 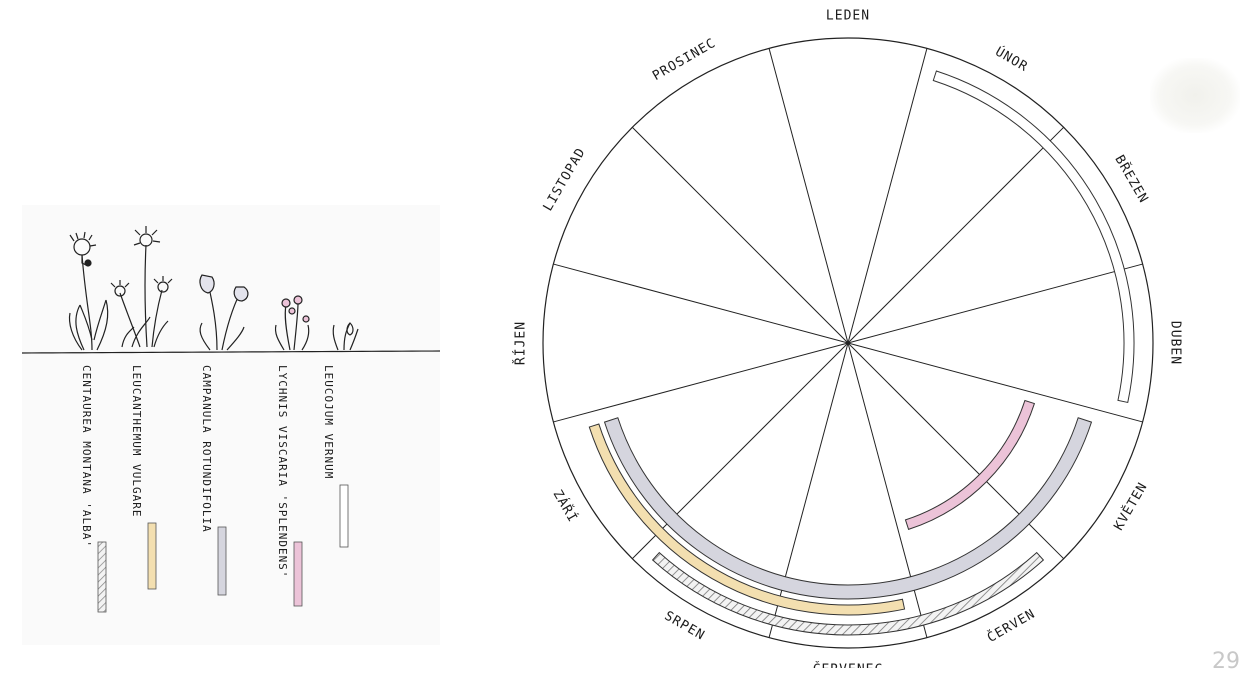 I want to click on paper-smudge, so click(x=1195, y=95).